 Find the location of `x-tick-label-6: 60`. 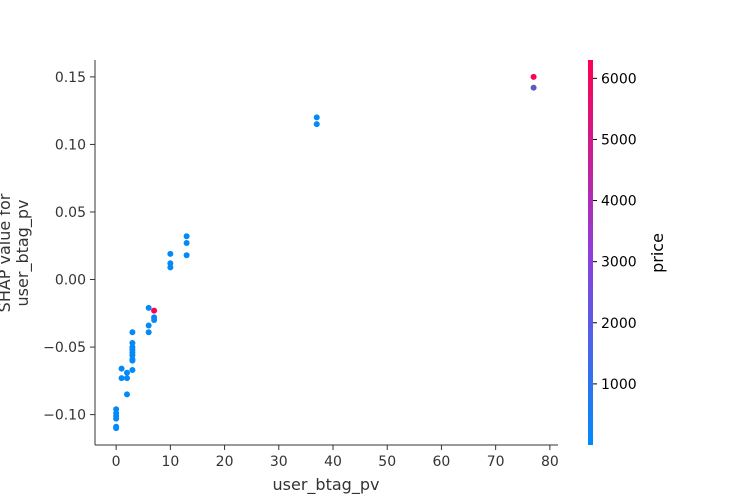

x-tick-label-6: 60 is located at coordinates (442, 462).